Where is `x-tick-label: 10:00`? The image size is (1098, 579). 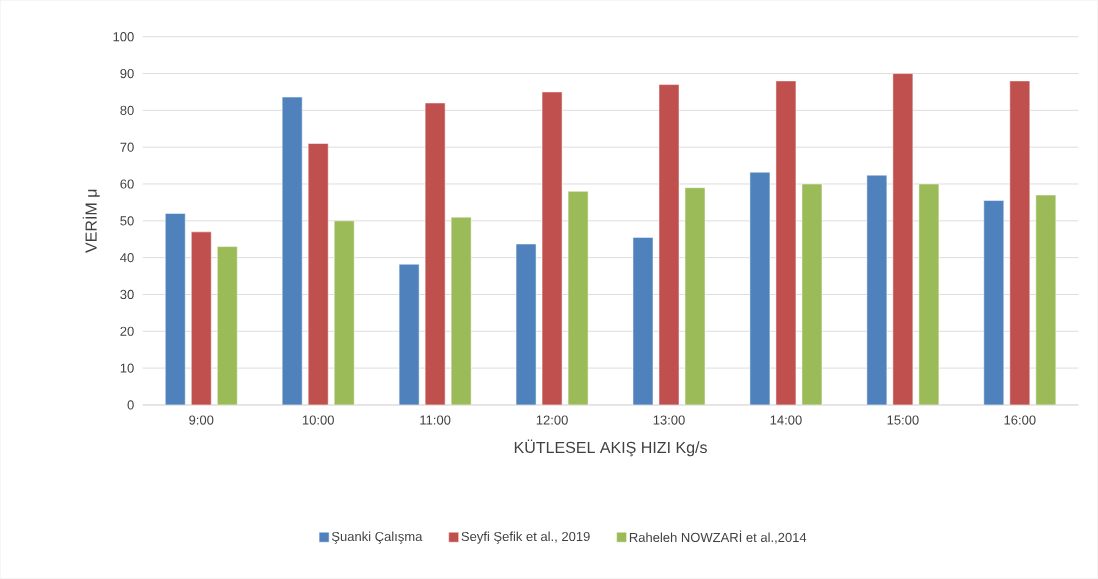 x-tick-label: 10:00 is located at coordinates (318, 420).